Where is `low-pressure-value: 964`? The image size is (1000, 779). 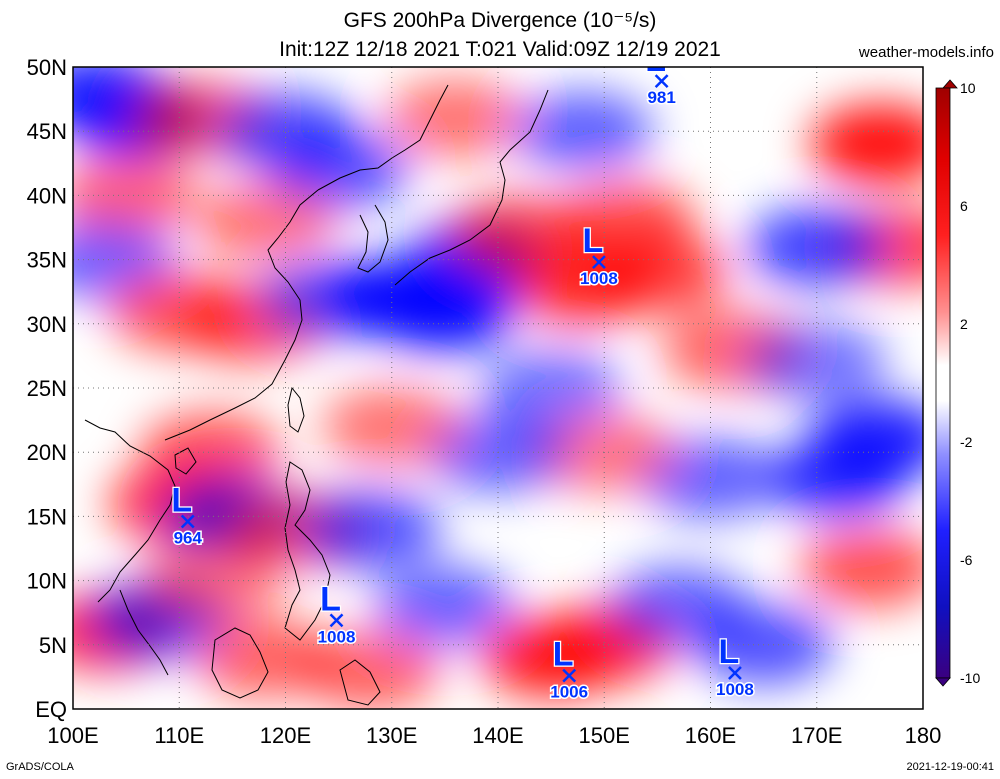
low-pressure-value: 964 is located at coordinates (188, 538).